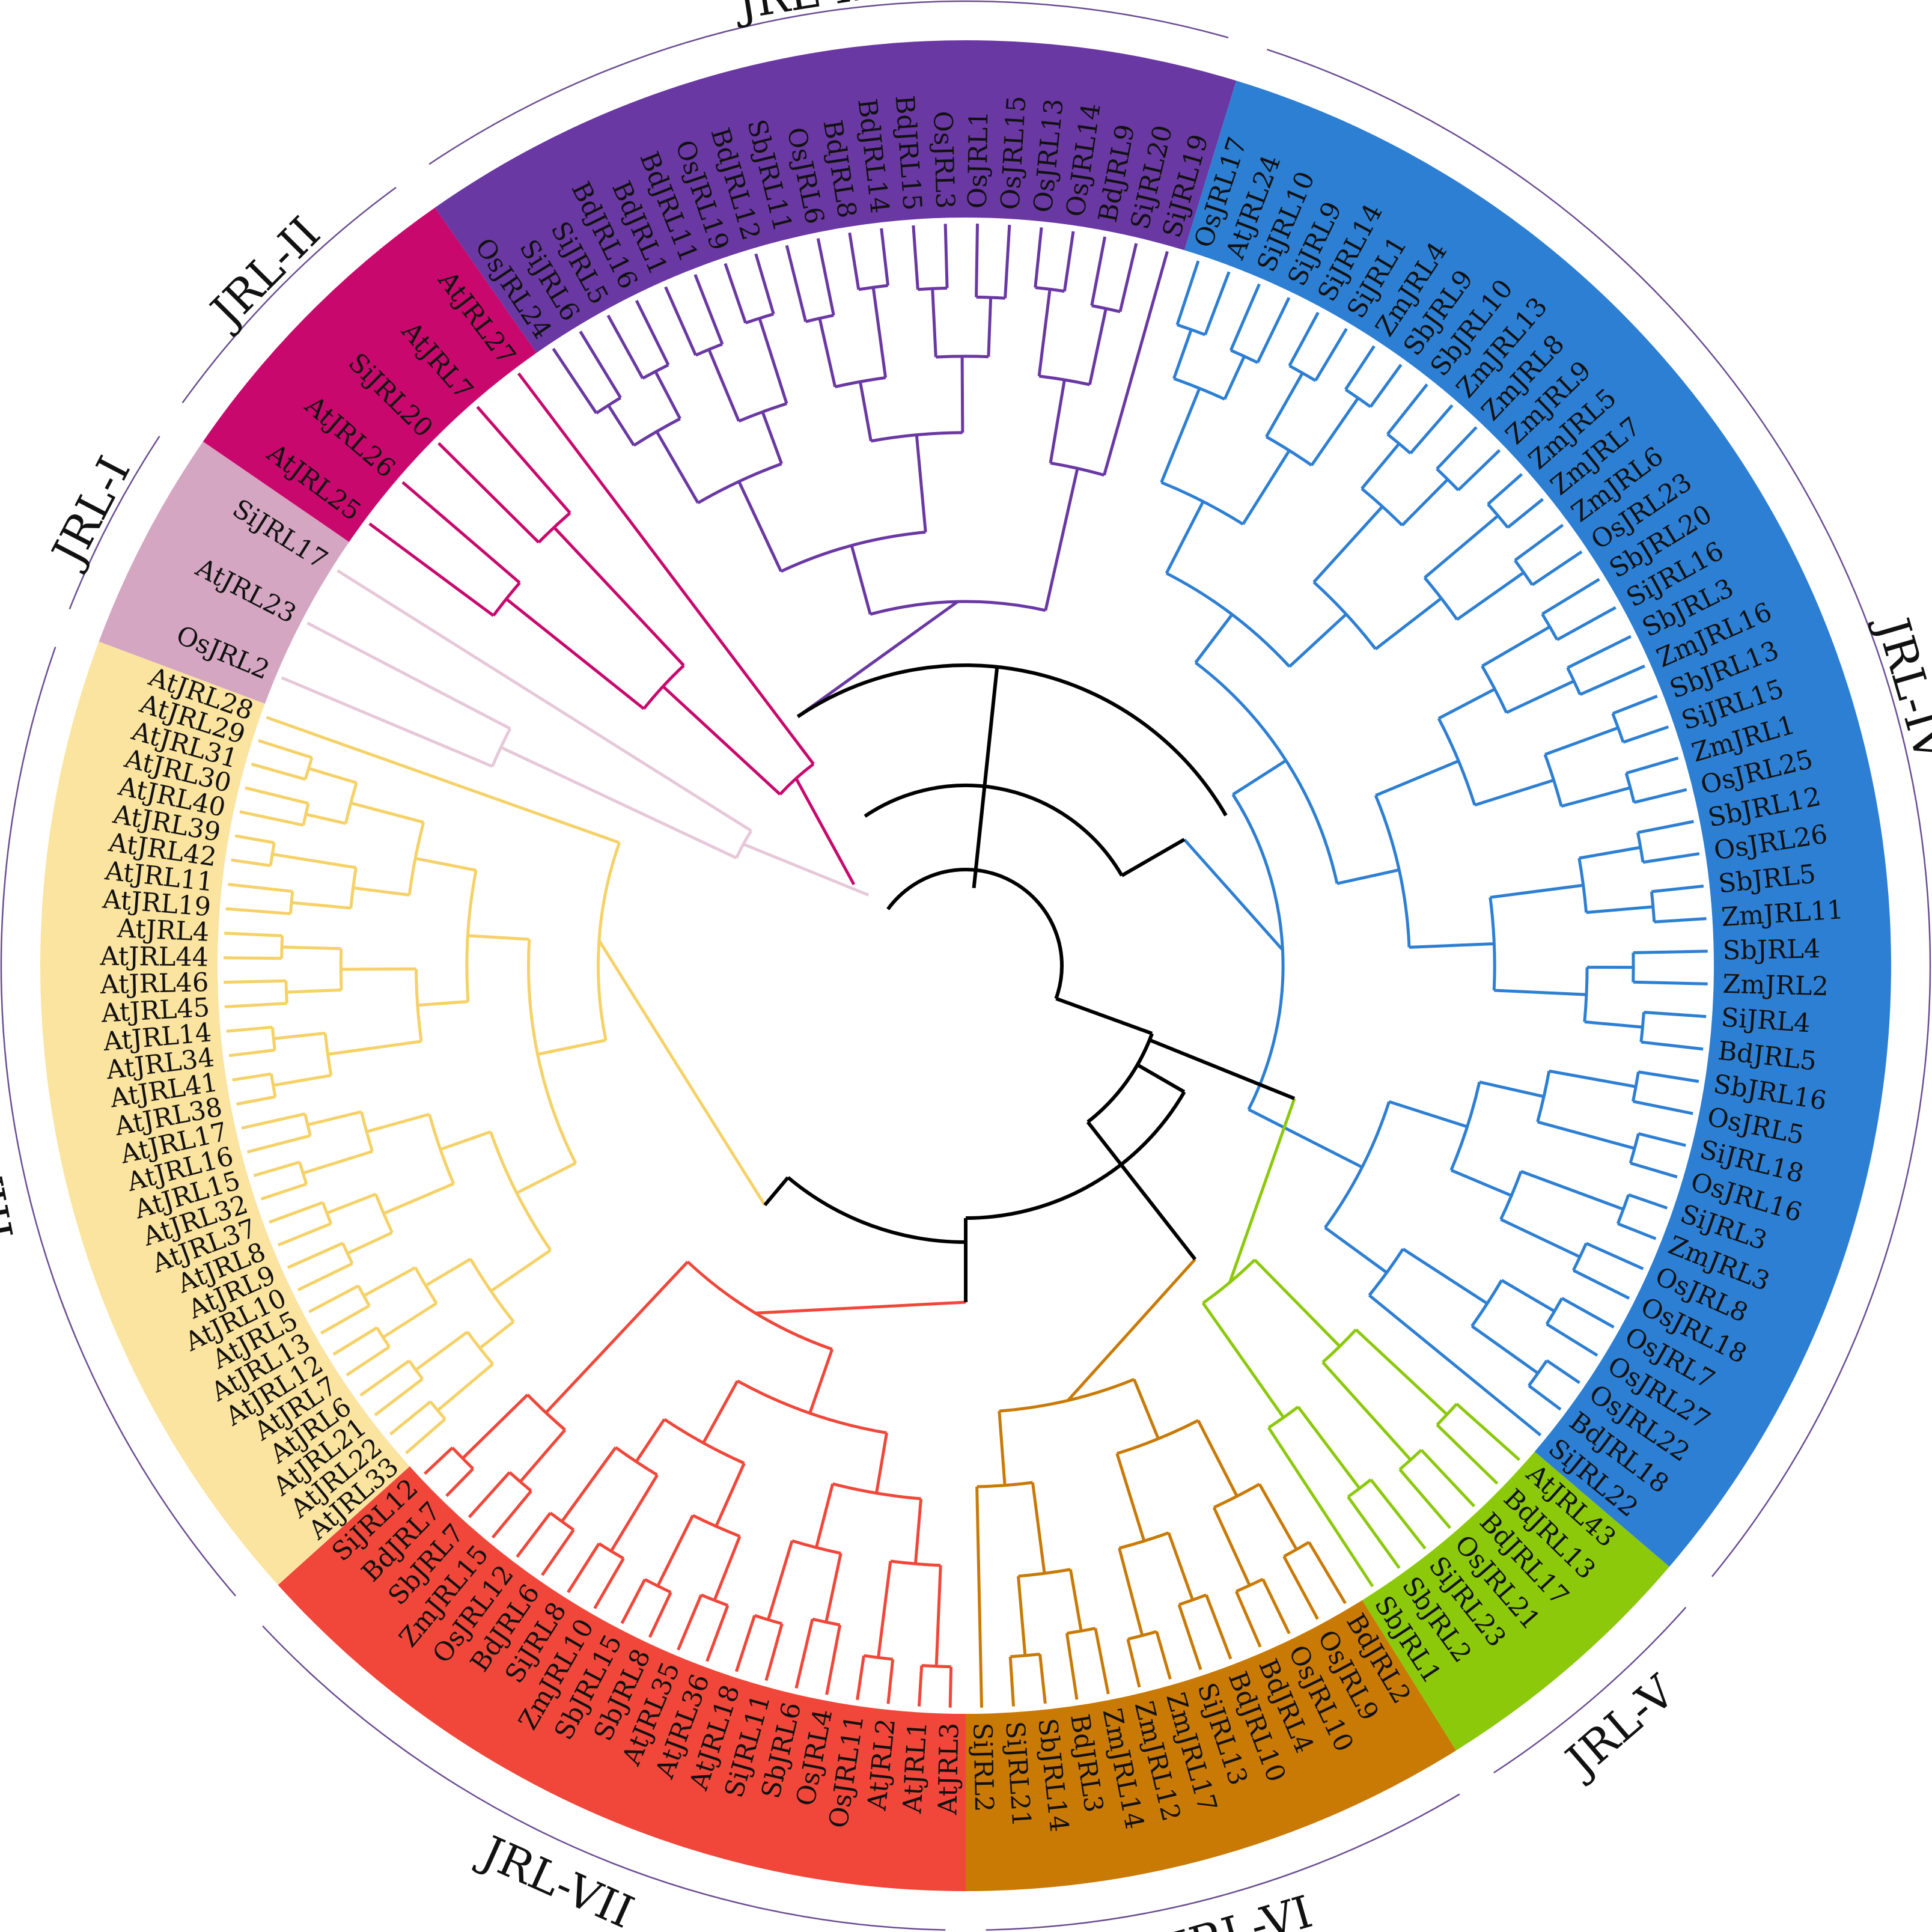 Image resolution: width=1932 pixels, height=1932 pixels. Describe the element at coordinates (1590, 1690) in the screenshot. I see `clade-arc-jrl-v` at that location.